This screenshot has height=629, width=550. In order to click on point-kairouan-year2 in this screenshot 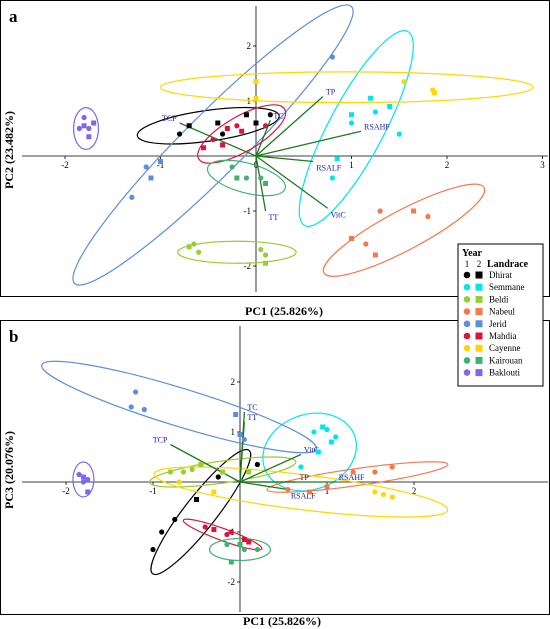, I will do `click(240, 544)`.